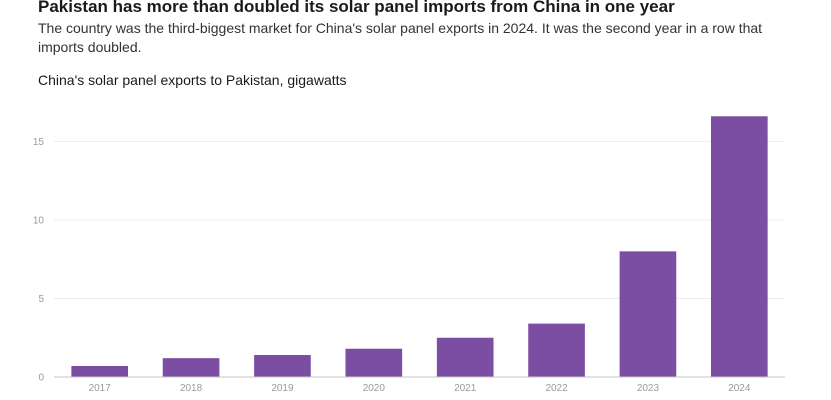 This screenshot has width=831, height=400. What do you see at coordinates (41, 299) in the screenshot?
I see `y-tick-label: 5` at bounding box center [41, 299].